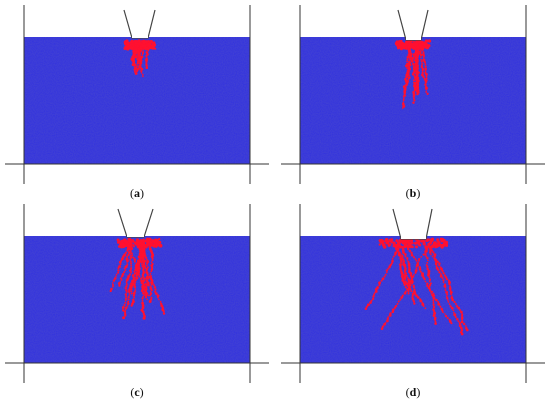 The height and width of the screenshot is (403, 550). Describe the element at coordinates (136, 392) in the screenshot. I see `panel-caption: (c)` at that location.